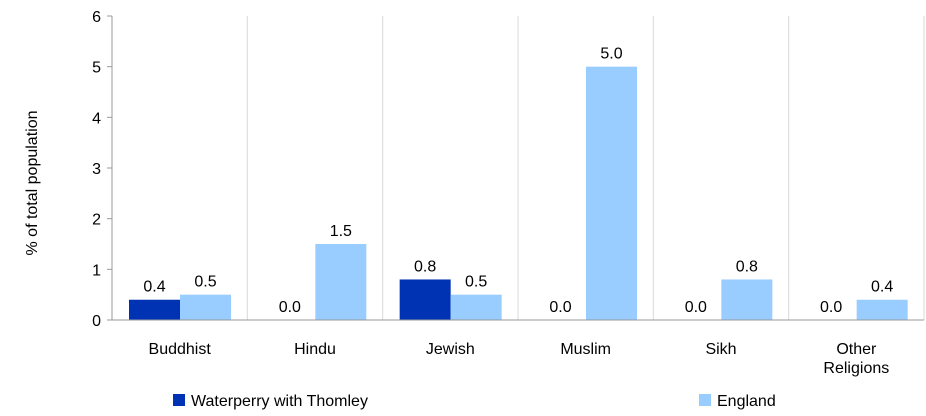 This screenshot has height=416, width=926. Describe the element at coordinates (96, 220) in the screenshot. I see `y-tick-label: 2` at that location.